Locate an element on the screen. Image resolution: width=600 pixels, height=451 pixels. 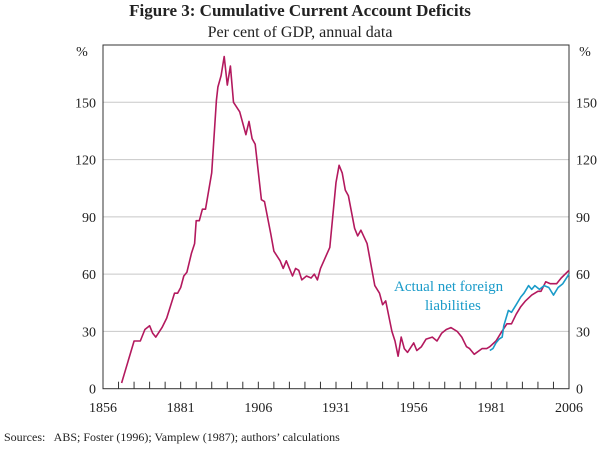
y-tick-label-left: 60 is located at coordinates (89, 275).